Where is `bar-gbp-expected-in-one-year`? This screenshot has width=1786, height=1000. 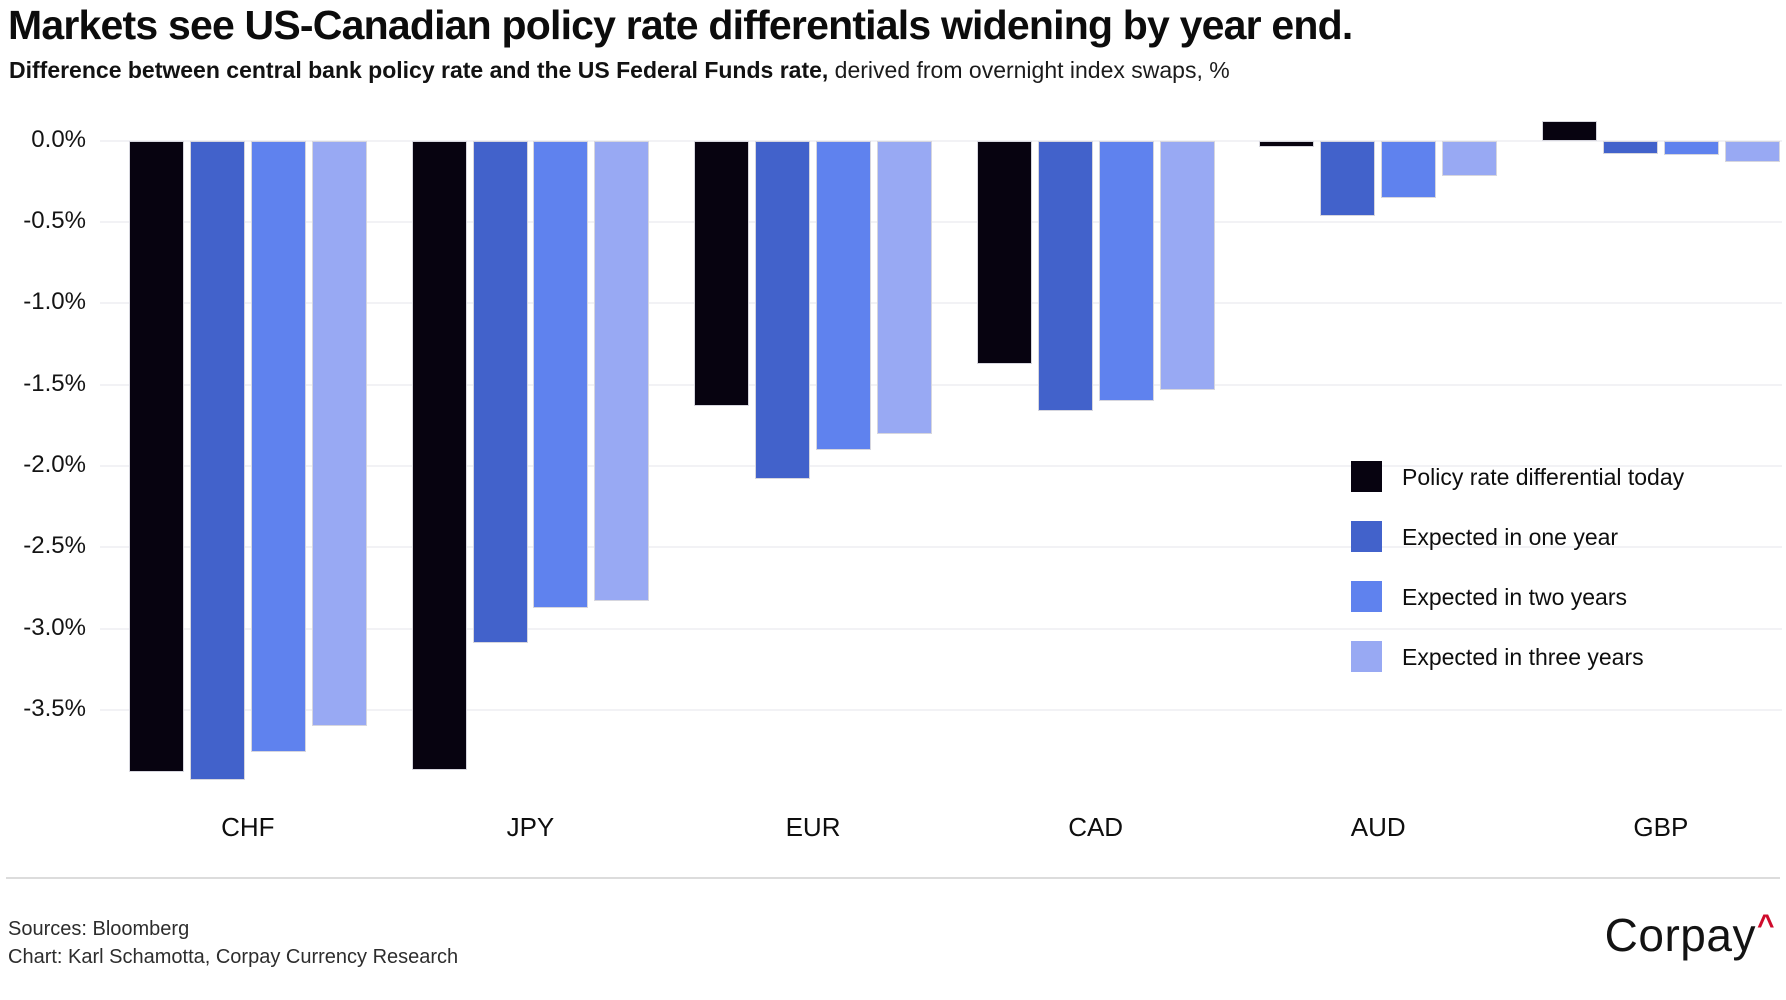 bar-gbp-expected-in-one-year is located at coordinates (1630, 147).